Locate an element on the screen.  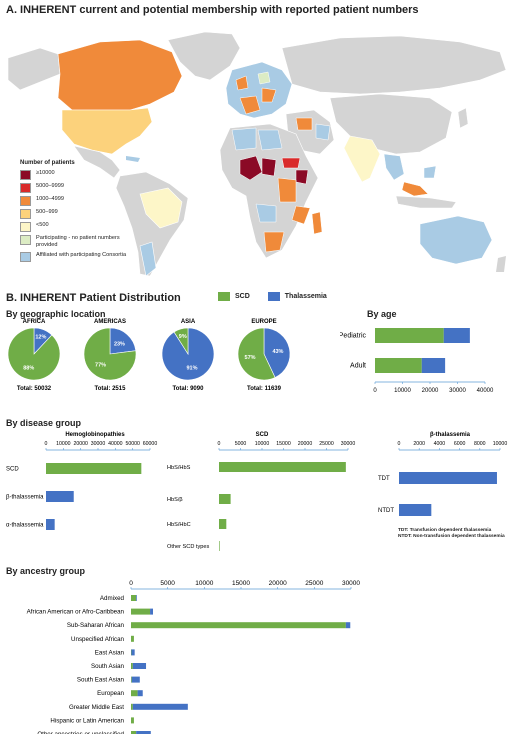
x-tick-label: 60000 is located at coordinates (150, 444).